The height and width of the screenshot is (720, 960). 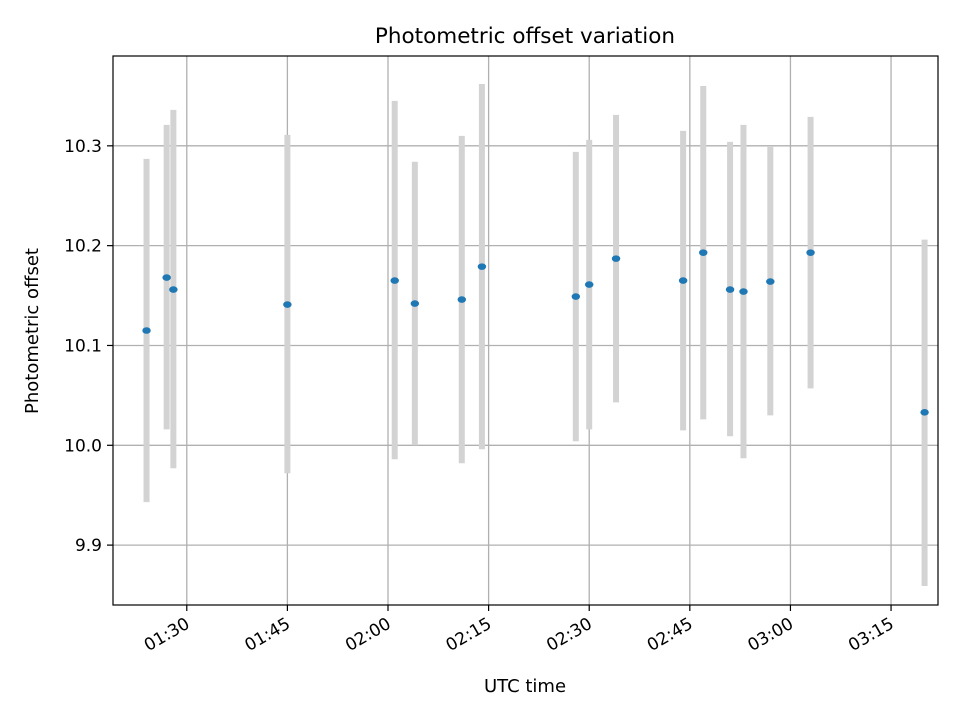 I want to click on x-axis-label: UTC time, so click(x=525, y=686).